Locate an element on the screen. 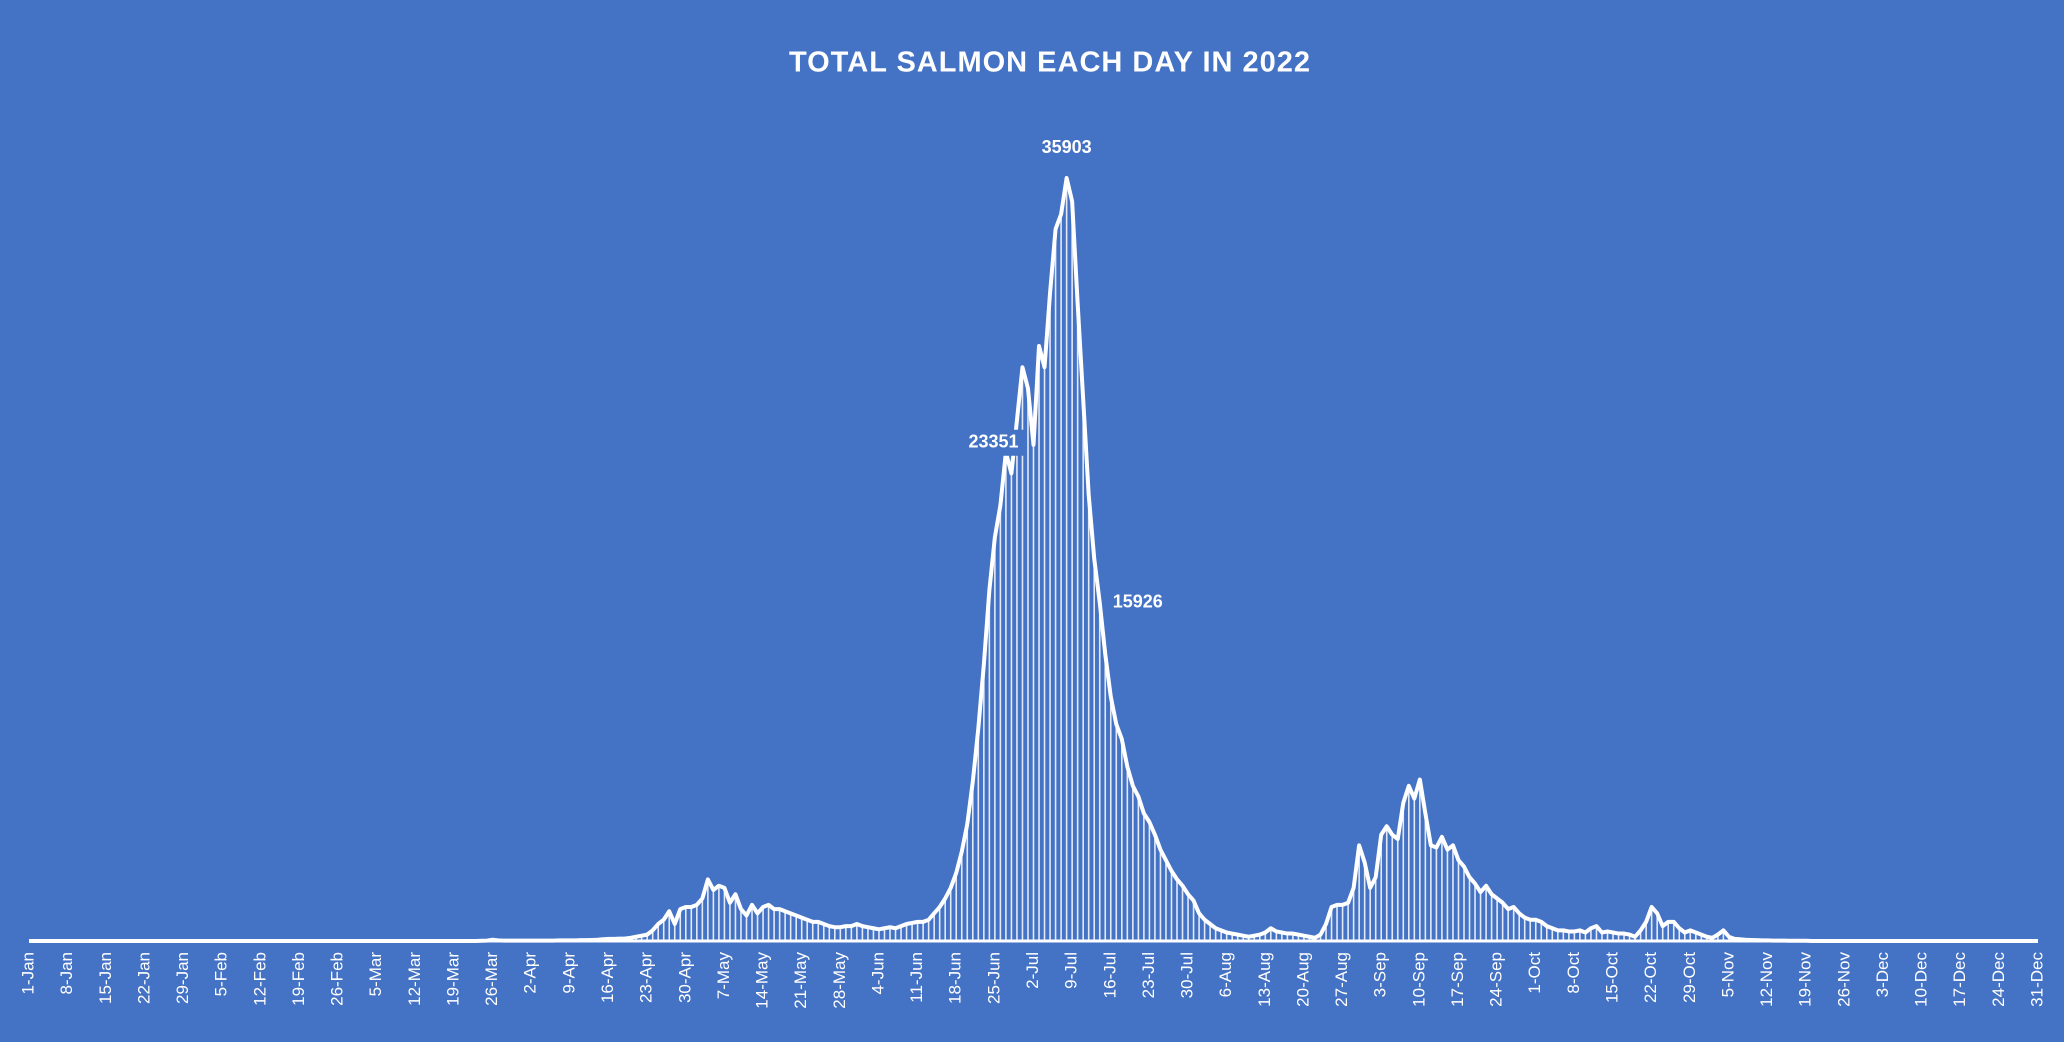 This screenshot has height=1042, width=2064. x-tick-label: 24-Sep is located at coordinates (1496, 979).